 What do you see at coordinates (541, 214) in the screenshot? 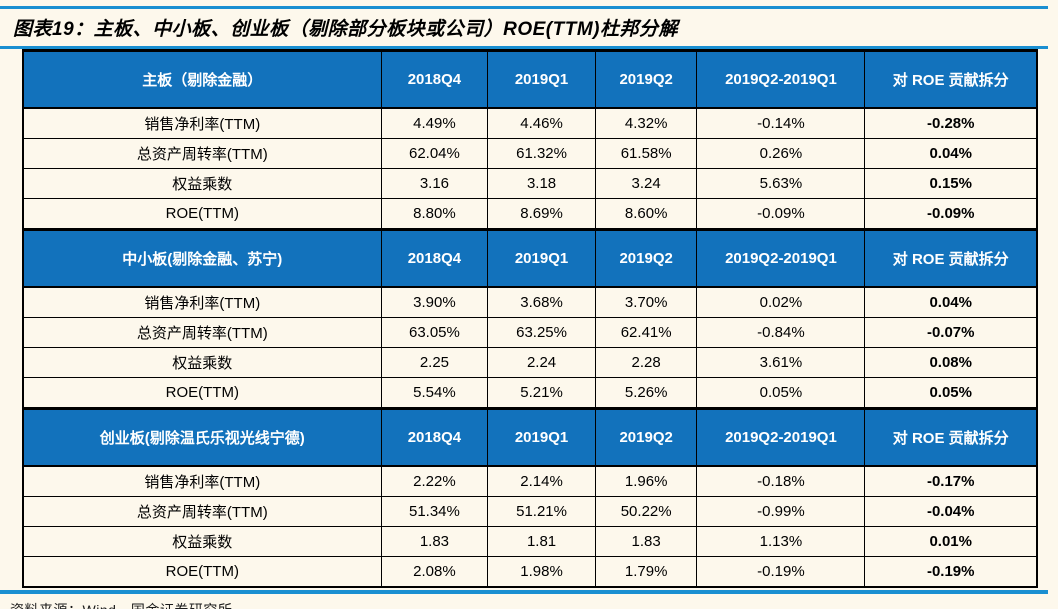
I see `value-cell: 8.69%` at bounding box center [541, 214].